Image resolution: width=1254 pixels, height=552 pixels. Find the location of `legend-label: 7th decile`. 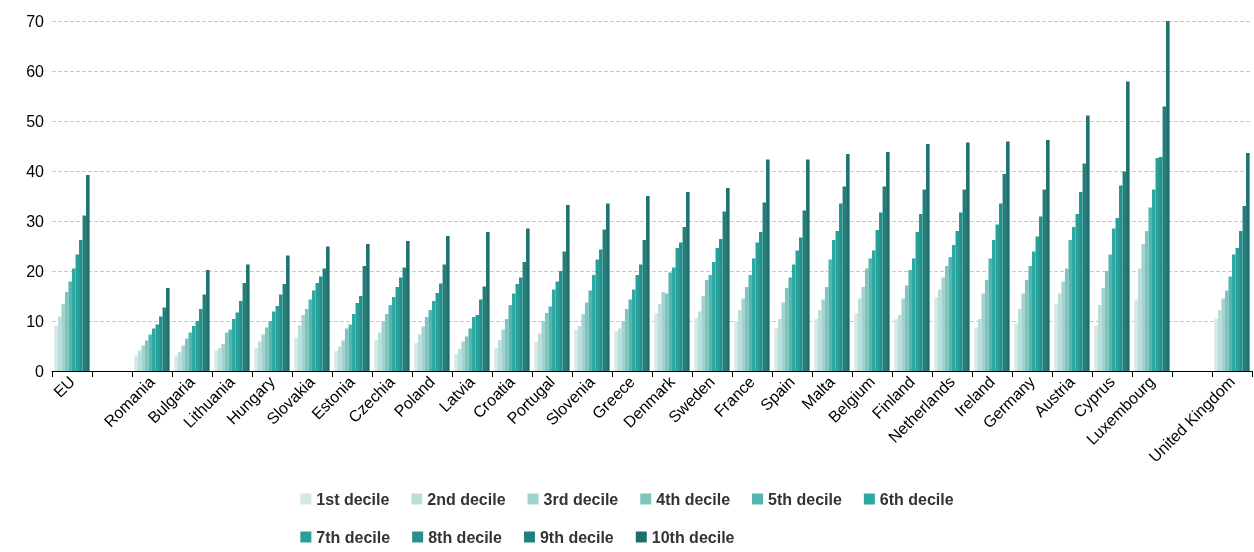

legend-label: 7th decile is located at coordinates (353, 537).